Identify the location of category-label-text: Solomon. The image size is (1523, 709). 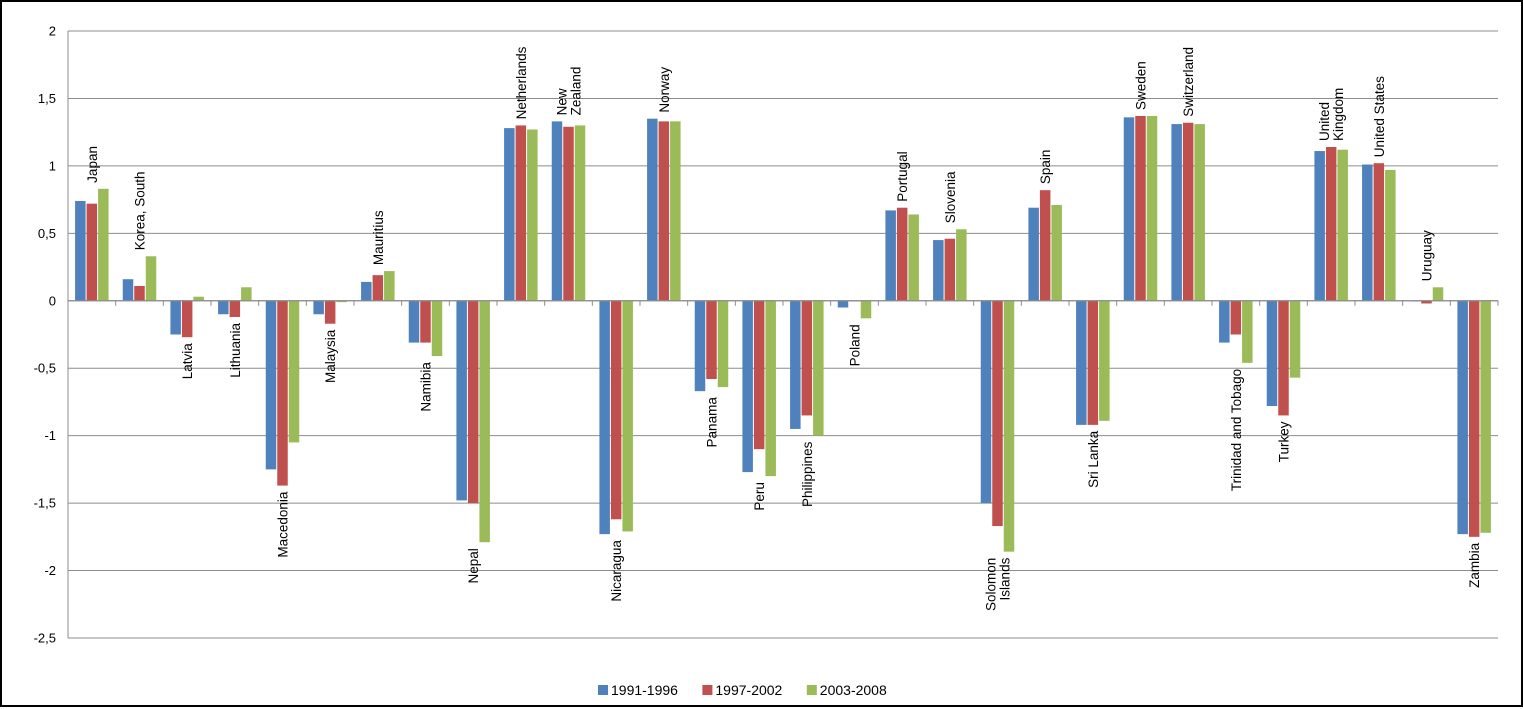
(991, 584).